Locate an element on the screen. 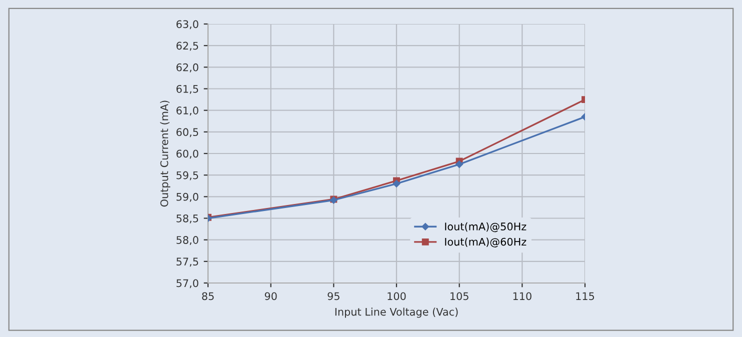 The width and height of the screenshot is (742, 337). y-tick-label: 61,0 is located at coordinates (187, 111).